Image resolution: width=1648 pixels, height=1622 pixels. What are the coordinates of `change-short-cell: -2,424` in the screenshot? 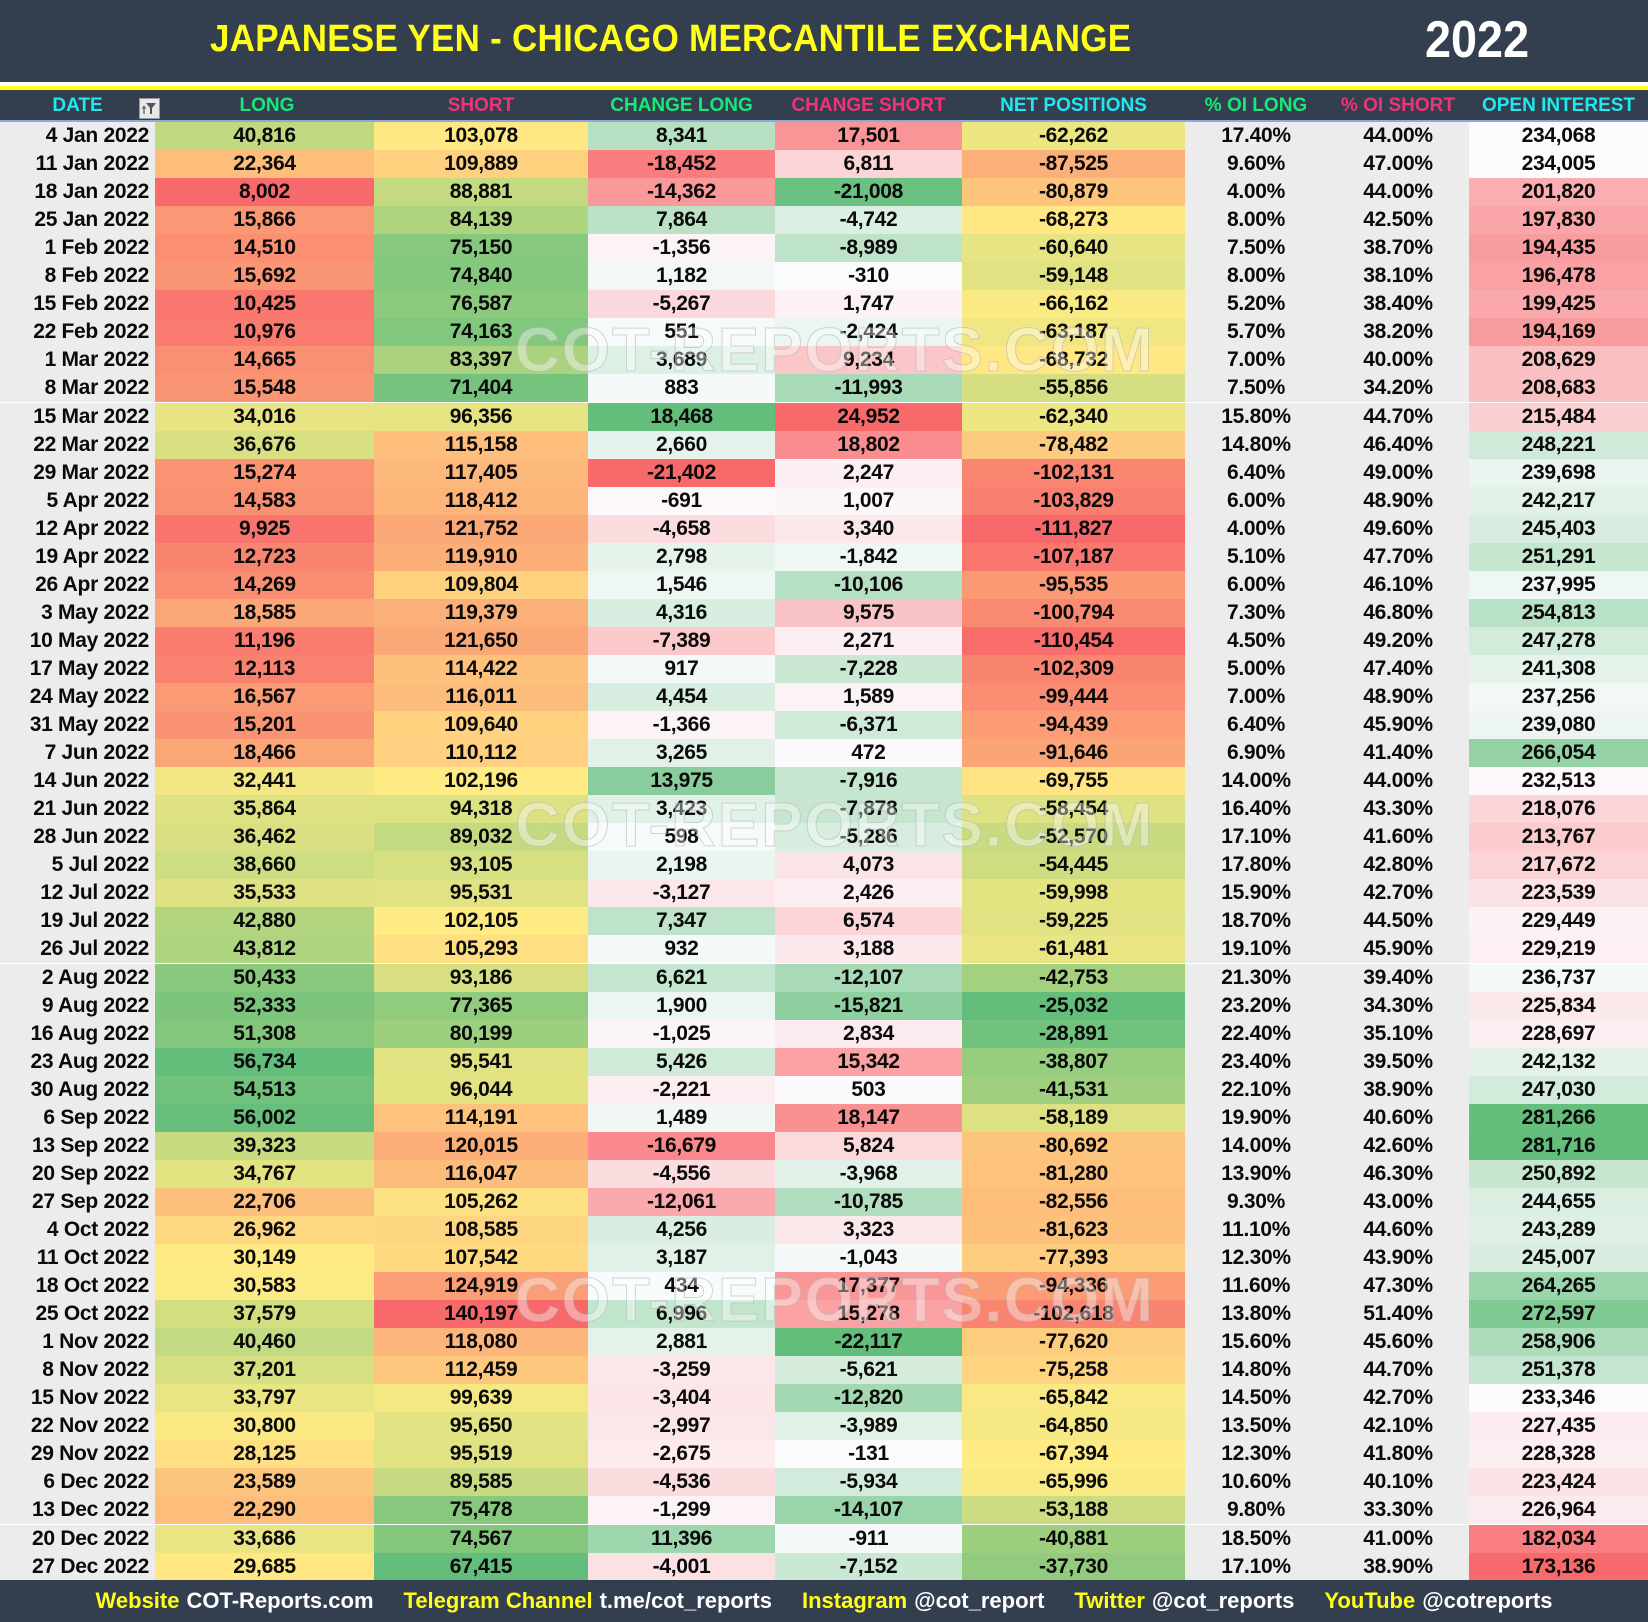 It's located at (868, 332).